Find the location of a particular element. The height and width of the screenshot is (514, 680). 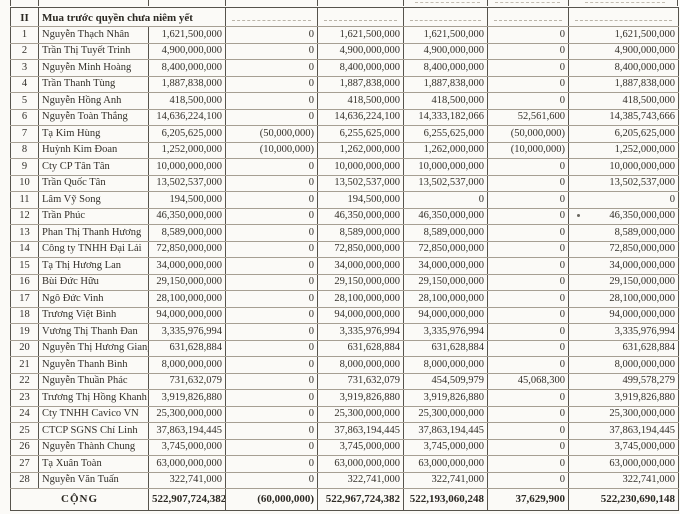

cell-value-4: 29,150,000,000 is located at coordinates (446, 282).